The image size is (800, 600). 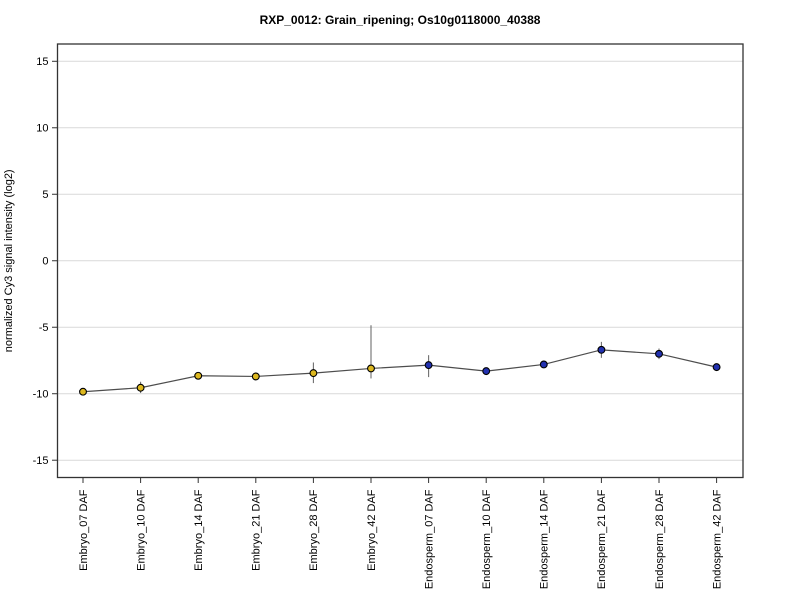 What do you see at coordinates (84, 530) in the screenshot?
I see `x-tick-label: Embryo_07 DAF` at bounding box center [84, 530].